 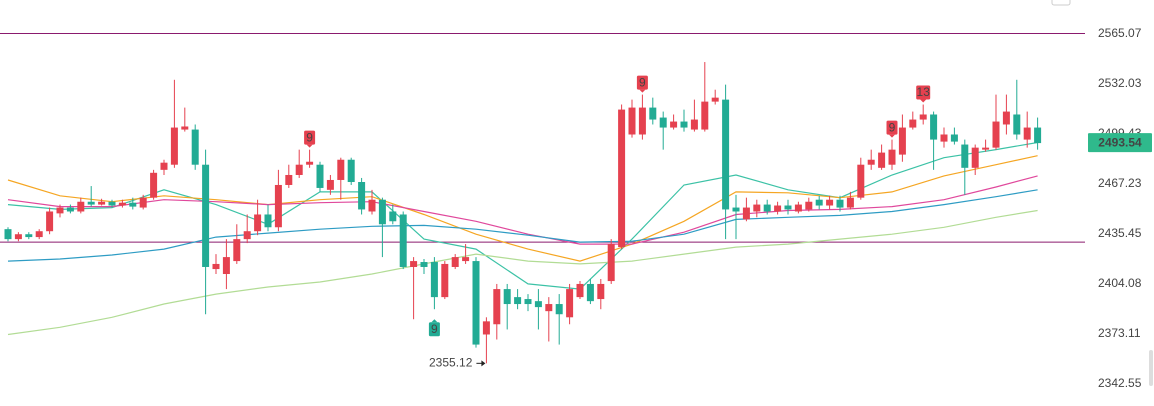 What do you see at coordinates (924, 92) in the screenshot?
I see `signal-label: 13` at bounding box center [924, 92].